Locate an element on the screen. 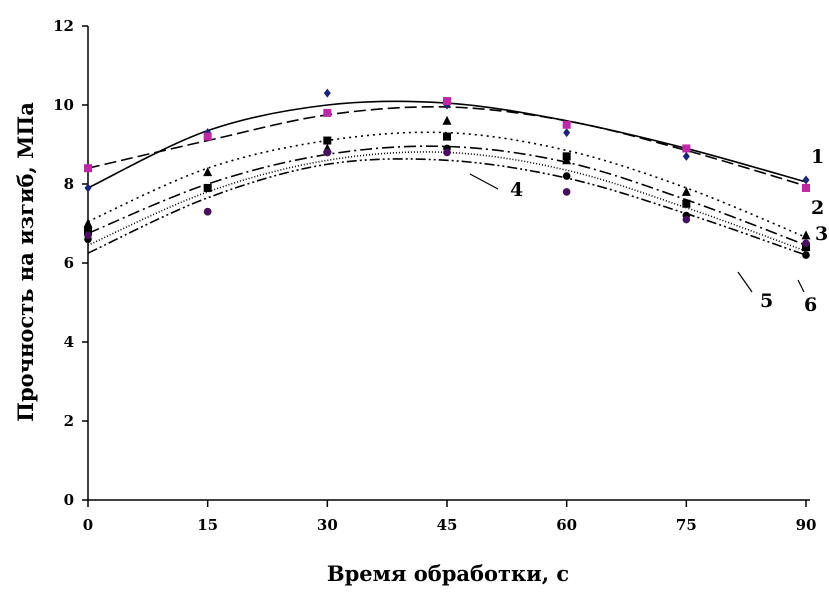  curve-label-1: 1 is located at coordinates (817, 157).